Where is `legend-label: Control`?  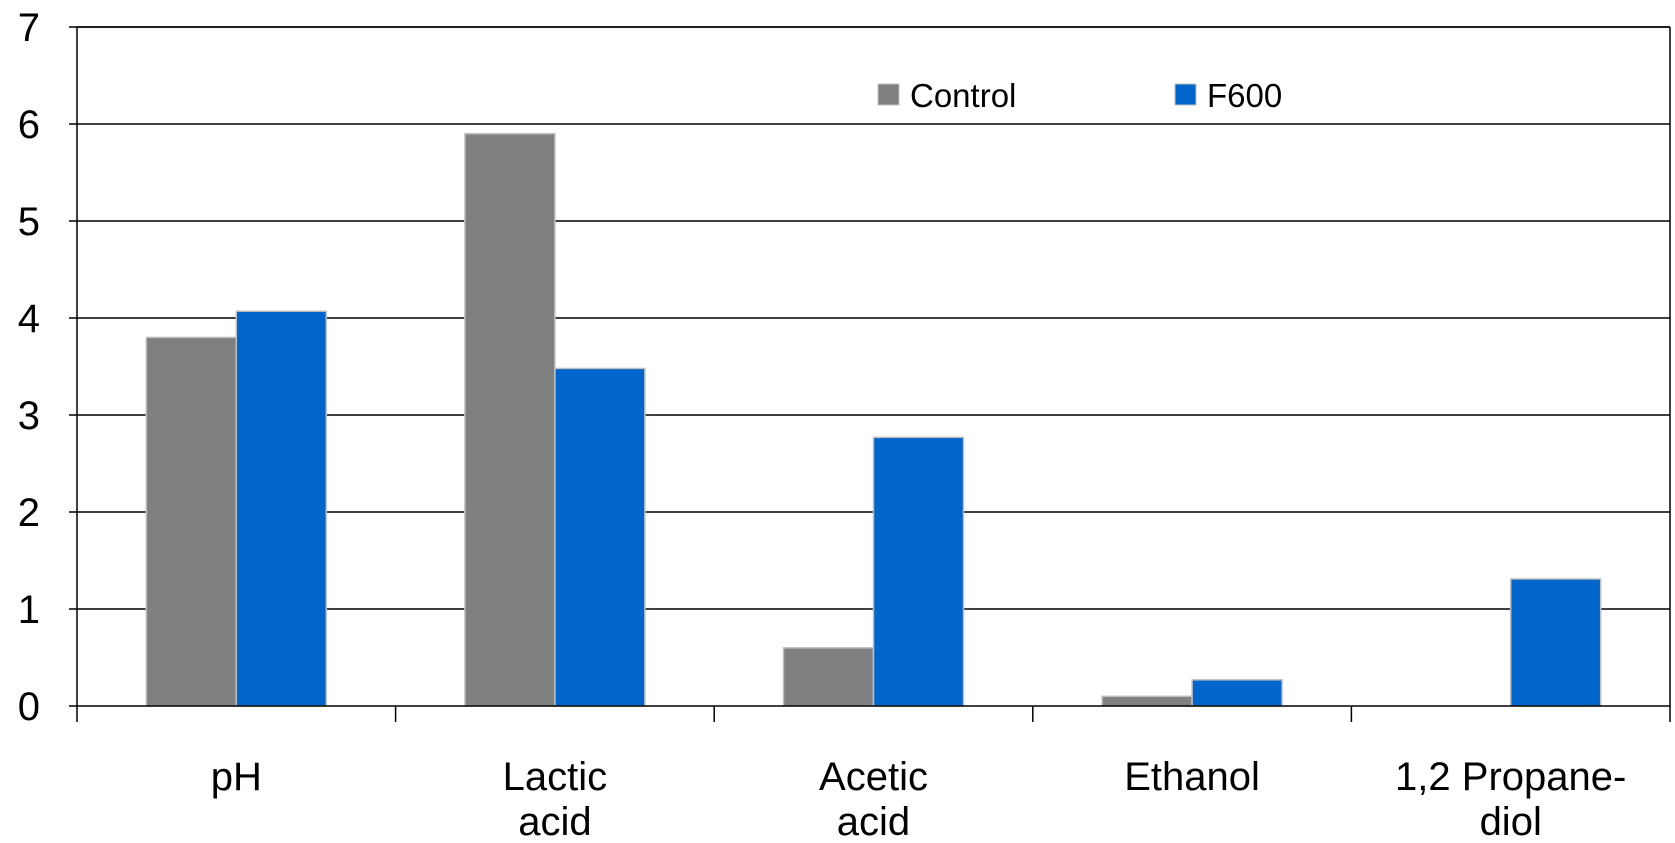
legend-label: Control is located at coordinates (963, 95).